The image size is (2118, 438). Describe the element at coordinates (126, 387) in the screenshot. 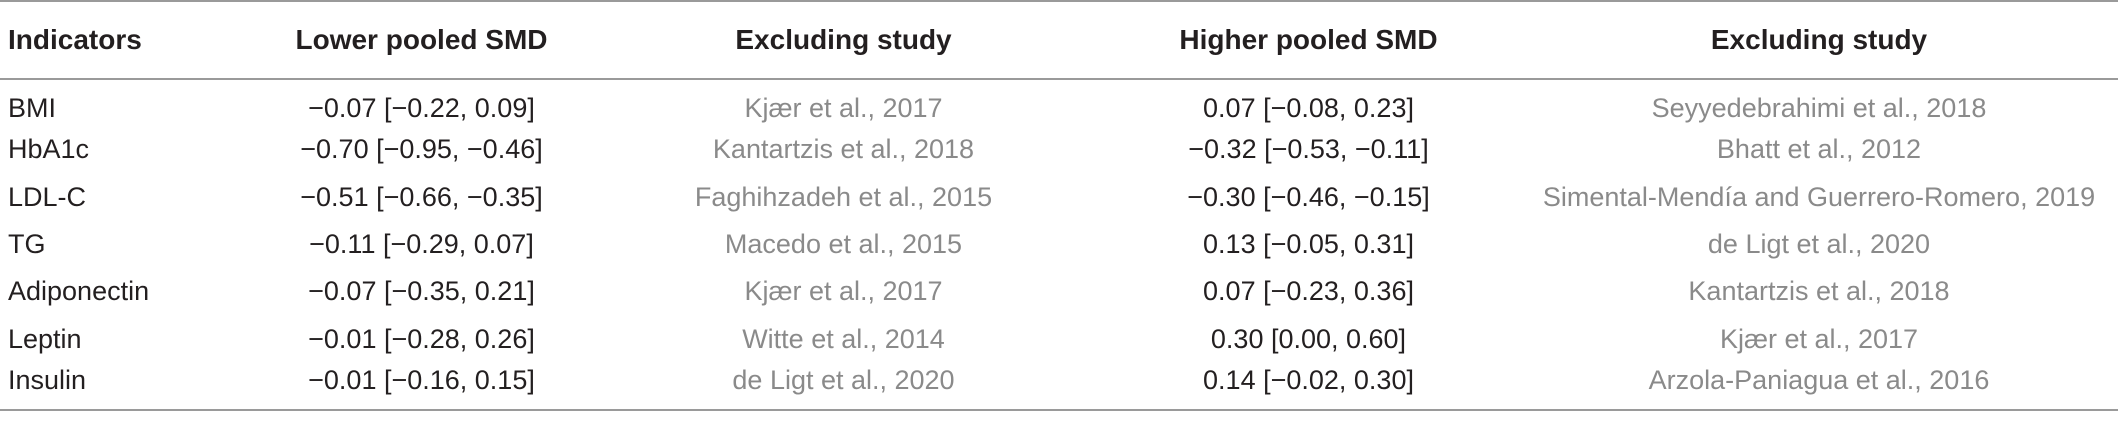

I see `indicator-cell: Insulin` at that location.